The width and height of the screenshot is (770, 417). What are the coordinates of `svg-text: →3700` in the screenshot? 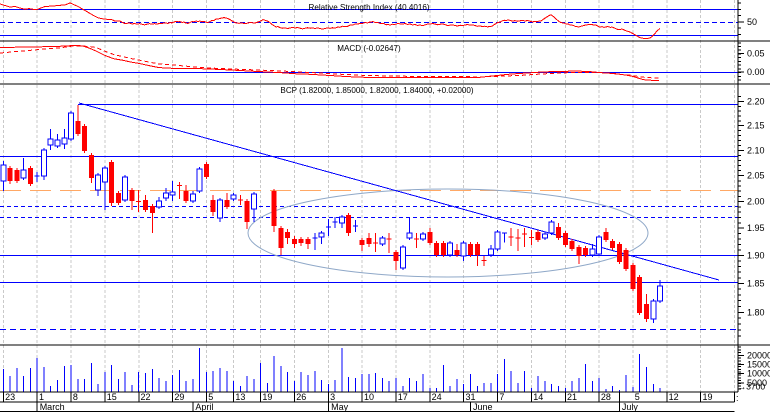 It's located at (752, 387).